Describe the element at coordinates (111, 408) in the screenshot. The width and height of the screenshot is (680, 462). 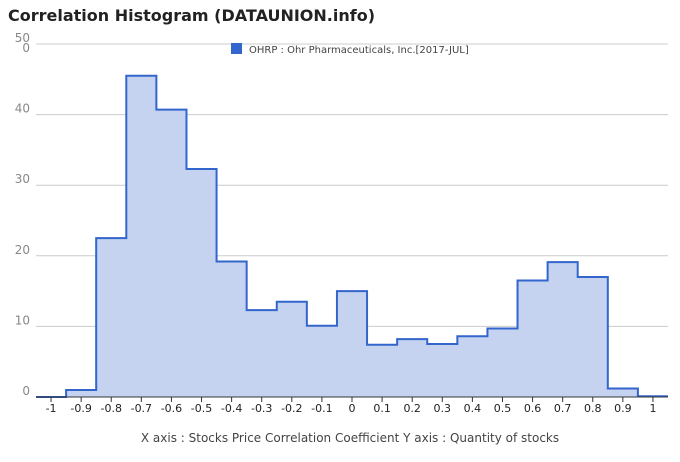
I see `x-tick-label: -0.8` at that location.